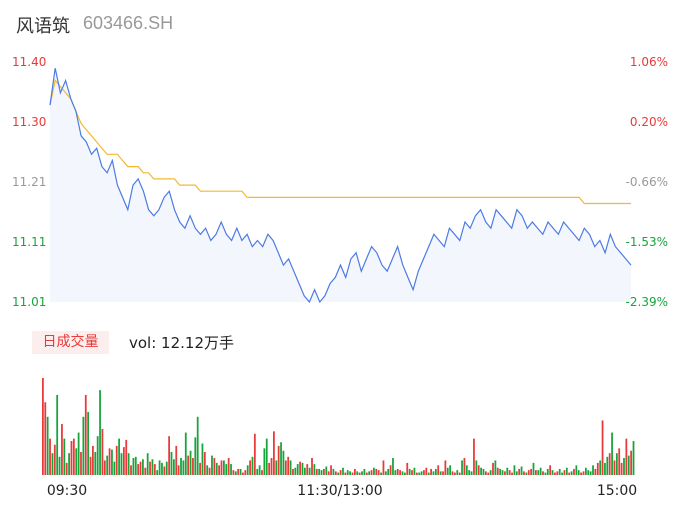 This screenshot has height=524, width=686. Describe the element at coordinates (29, 62) in the screenshot. I see `y-tick-left: 11.40` at that location.